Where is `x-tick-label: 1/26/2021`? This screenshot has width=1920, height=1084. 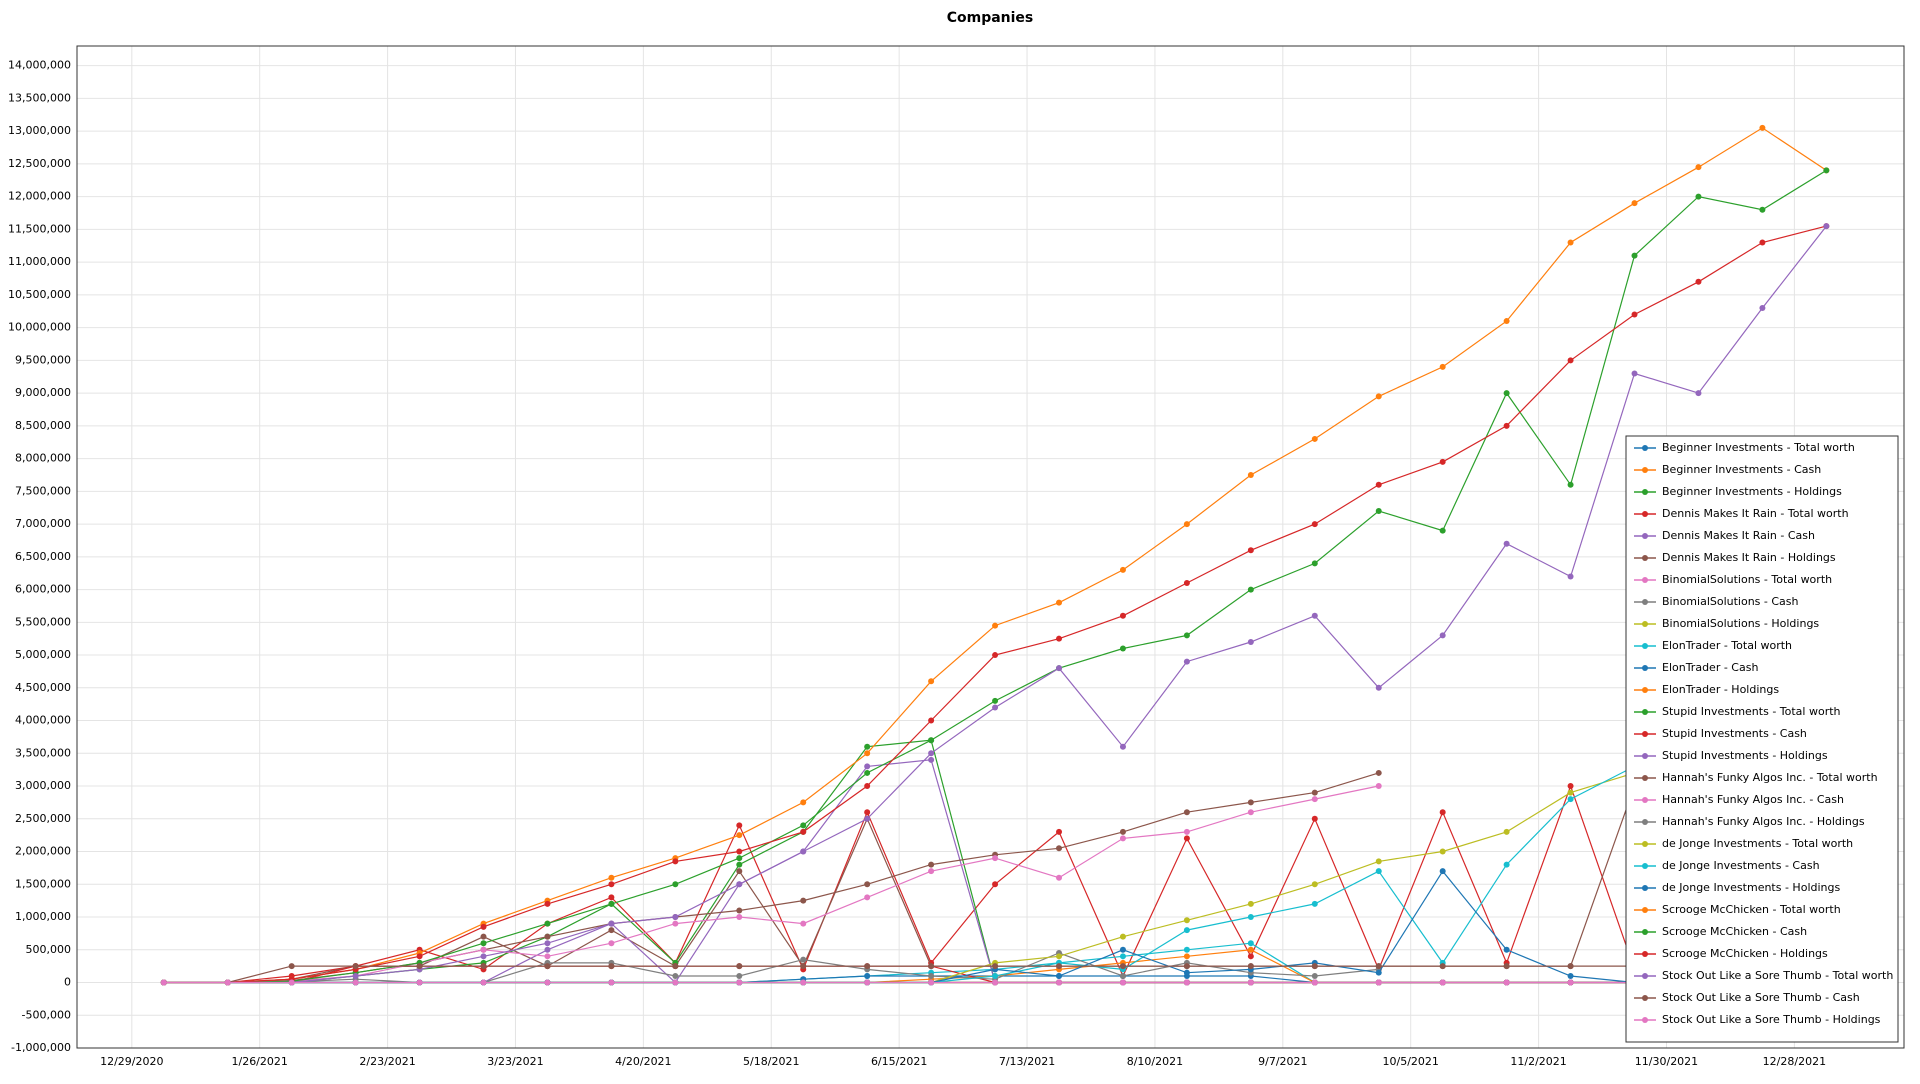
x-tick-label: 1/26/2021 is located at coordinates (259, 1061).